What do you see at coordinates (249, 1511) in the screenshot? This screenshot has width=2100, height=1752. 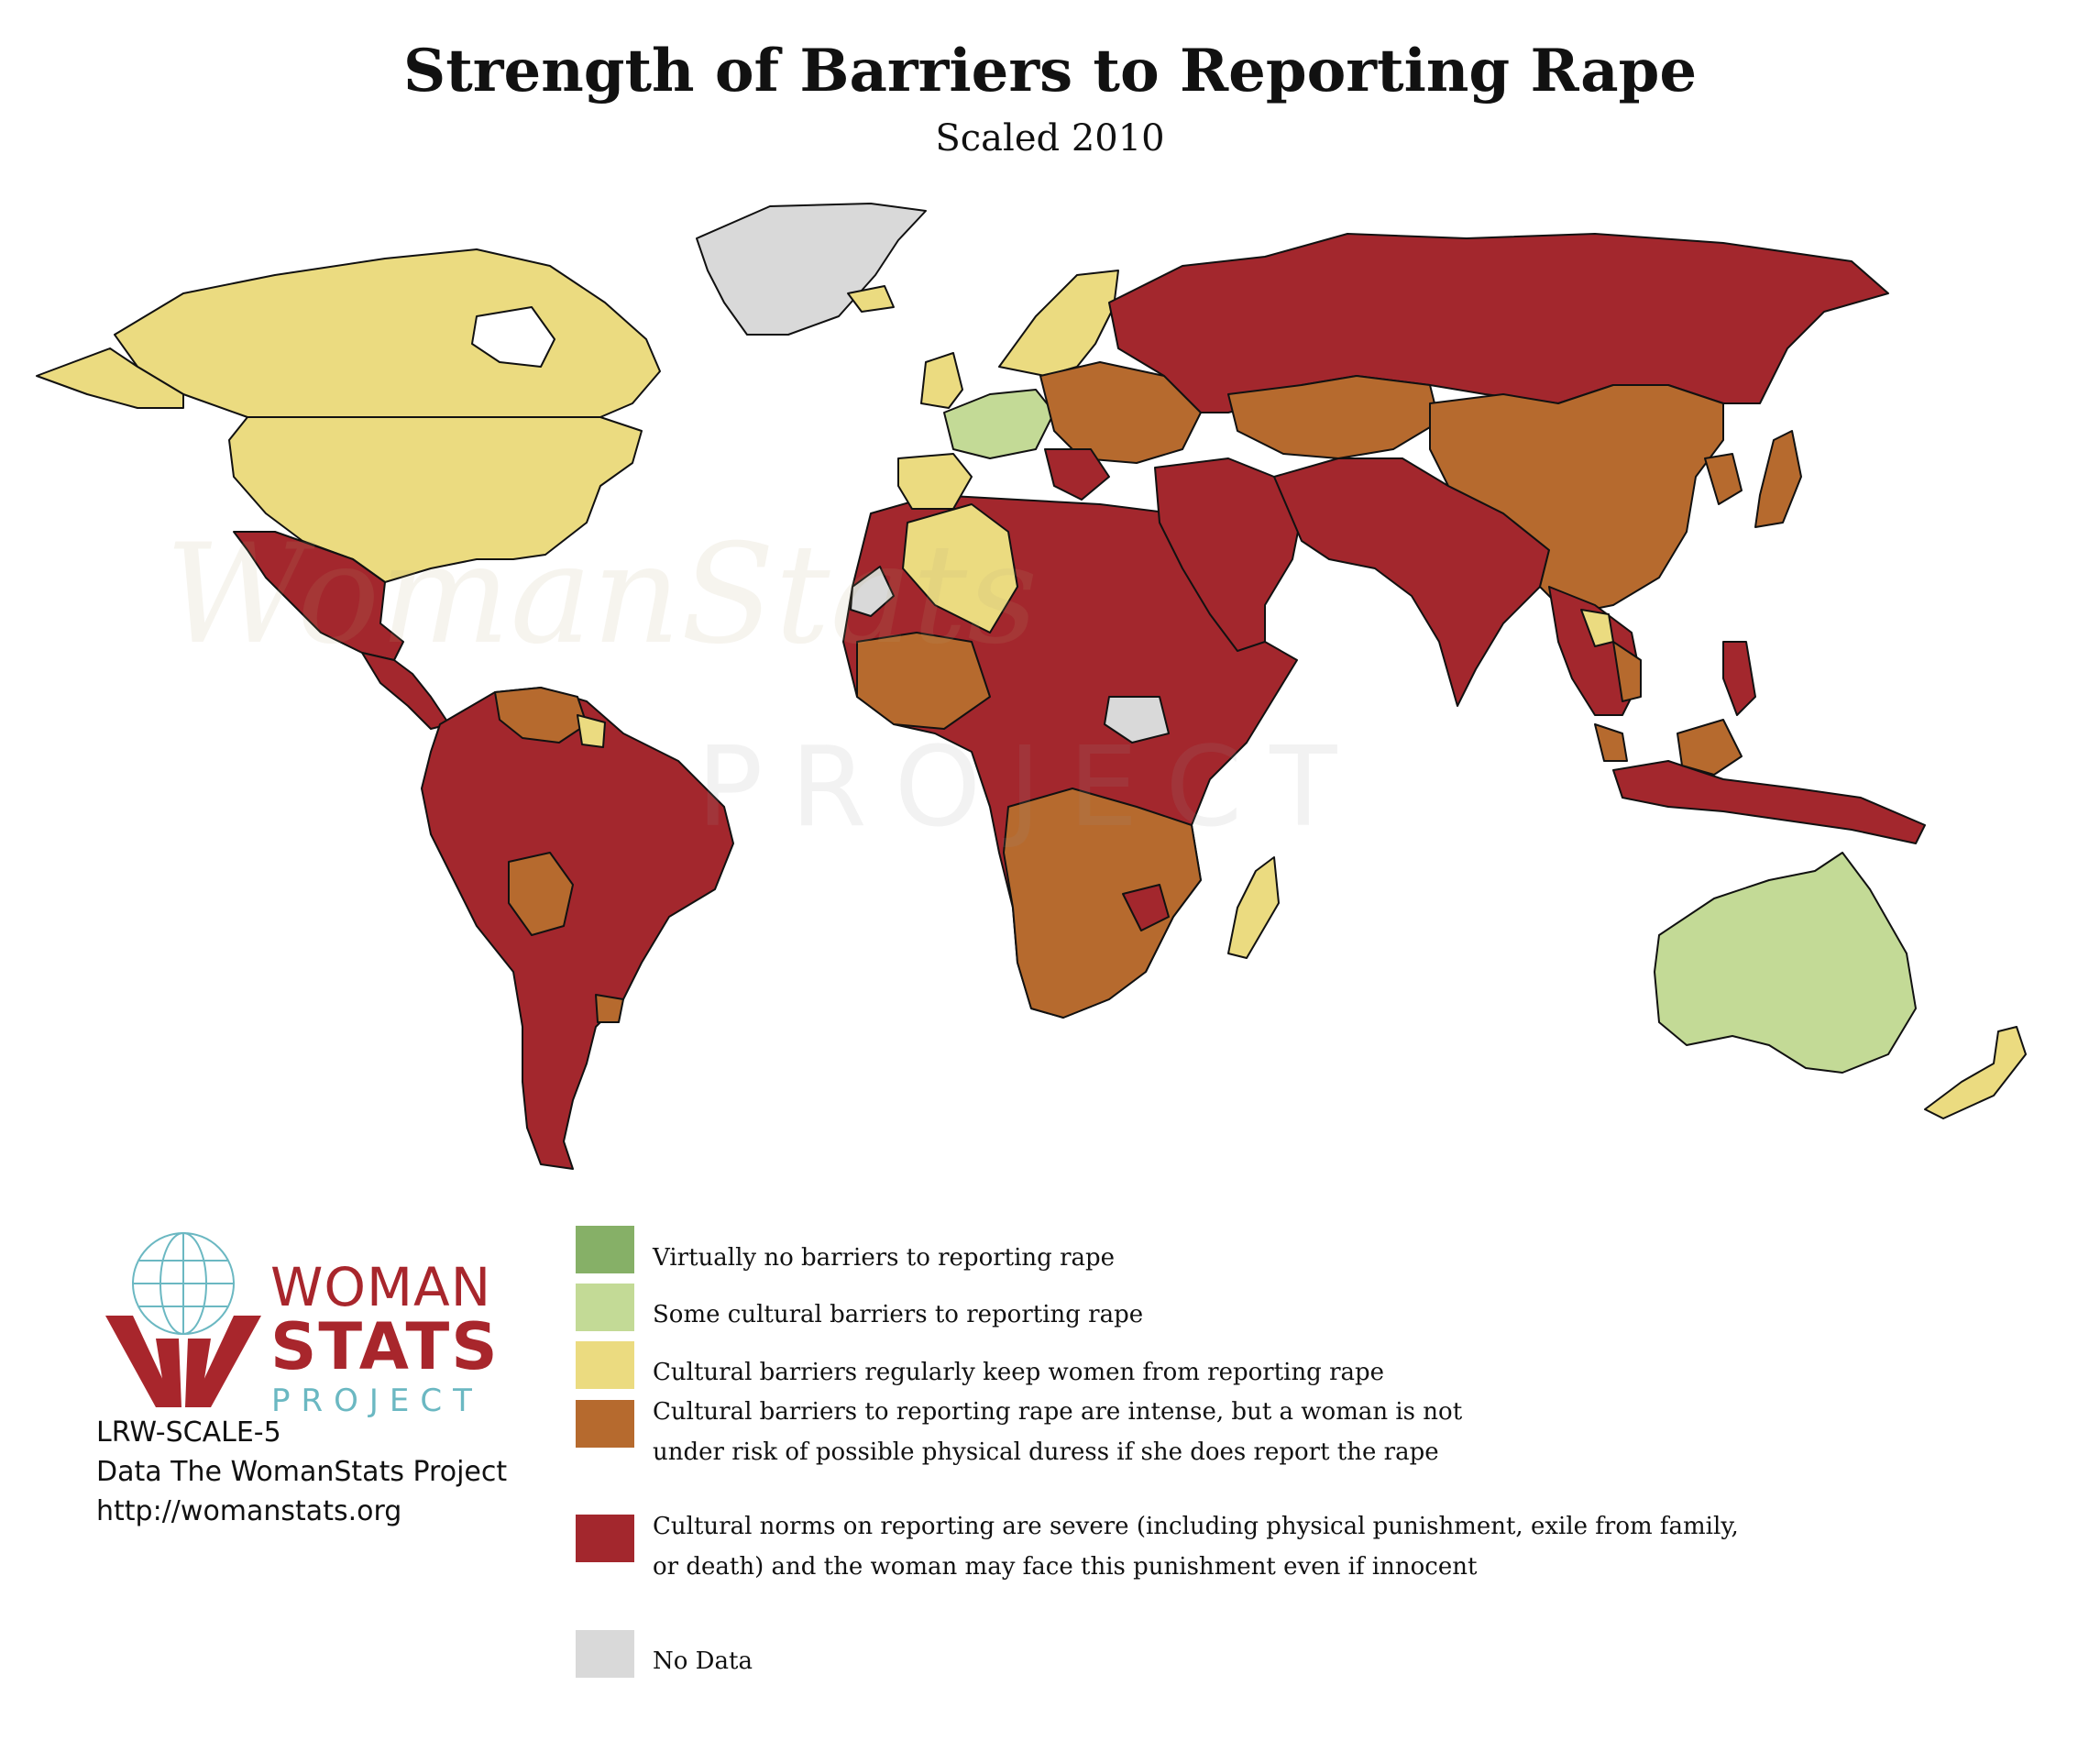 I see `source-link: http://womanstats.org` at bounding box center [249, 1511].